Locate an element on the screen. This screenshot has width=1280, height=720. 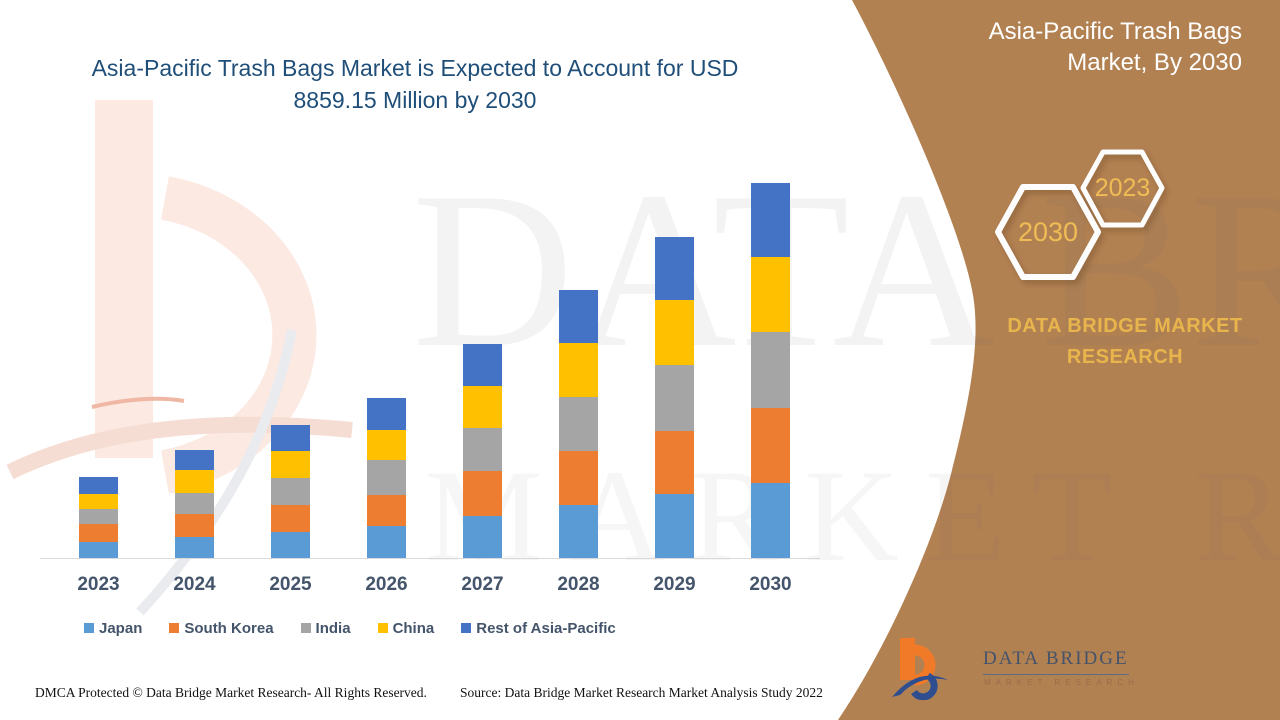
bar-2026 is located at coordinates (386, 478).